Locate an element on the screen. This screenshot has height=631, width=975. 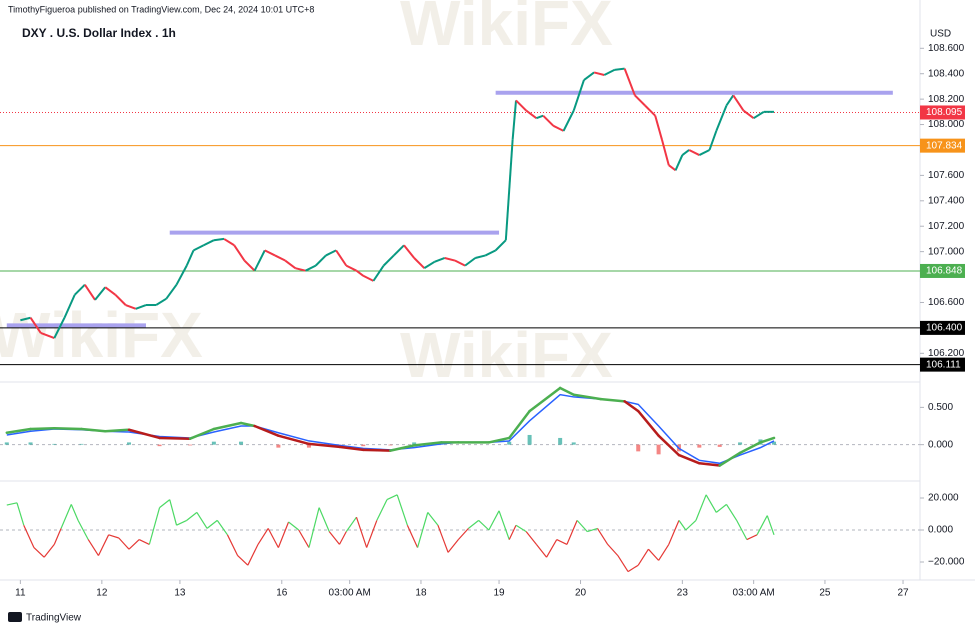
x-tick-label: 25 is located at coordinates (825, 593).